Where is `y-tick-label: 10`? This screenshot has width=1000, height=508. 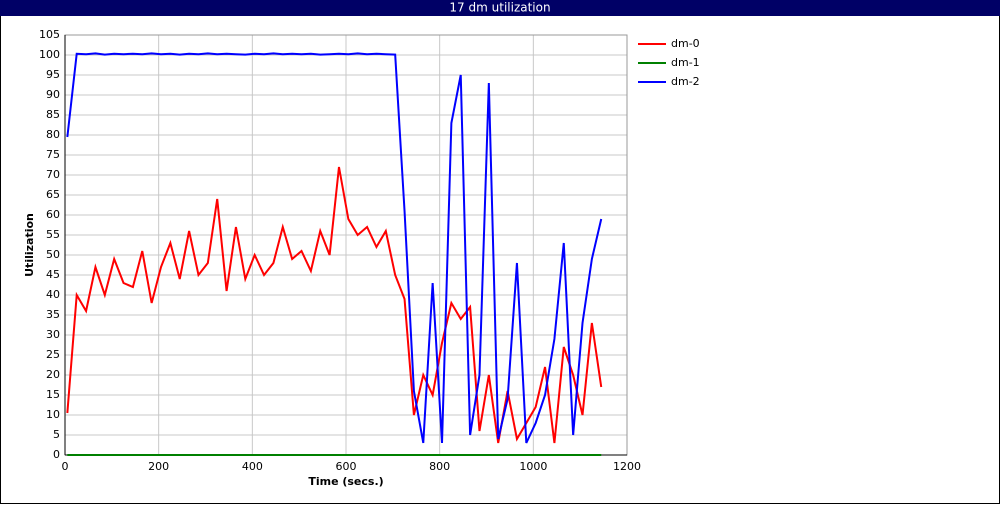
y-tick-label: 10 is located at coordinates (53, 414).